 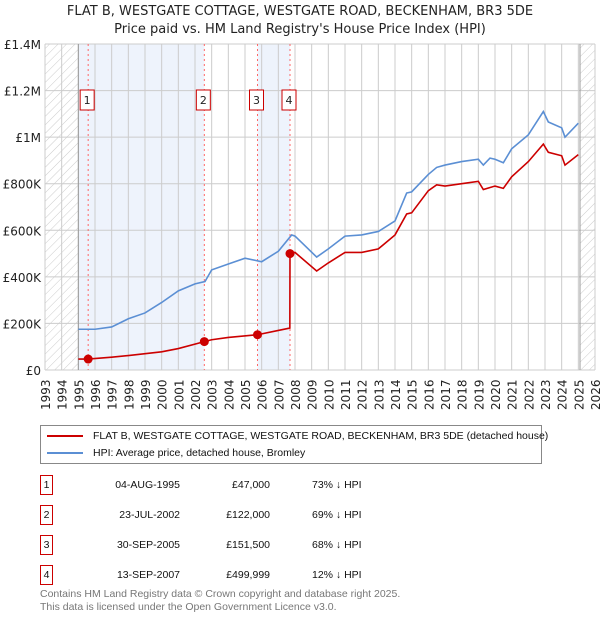 What do you see at coordinates (79, 394) in the screenshot?
I see `x-tick-label: 1995` at bounding box center [79, 394].